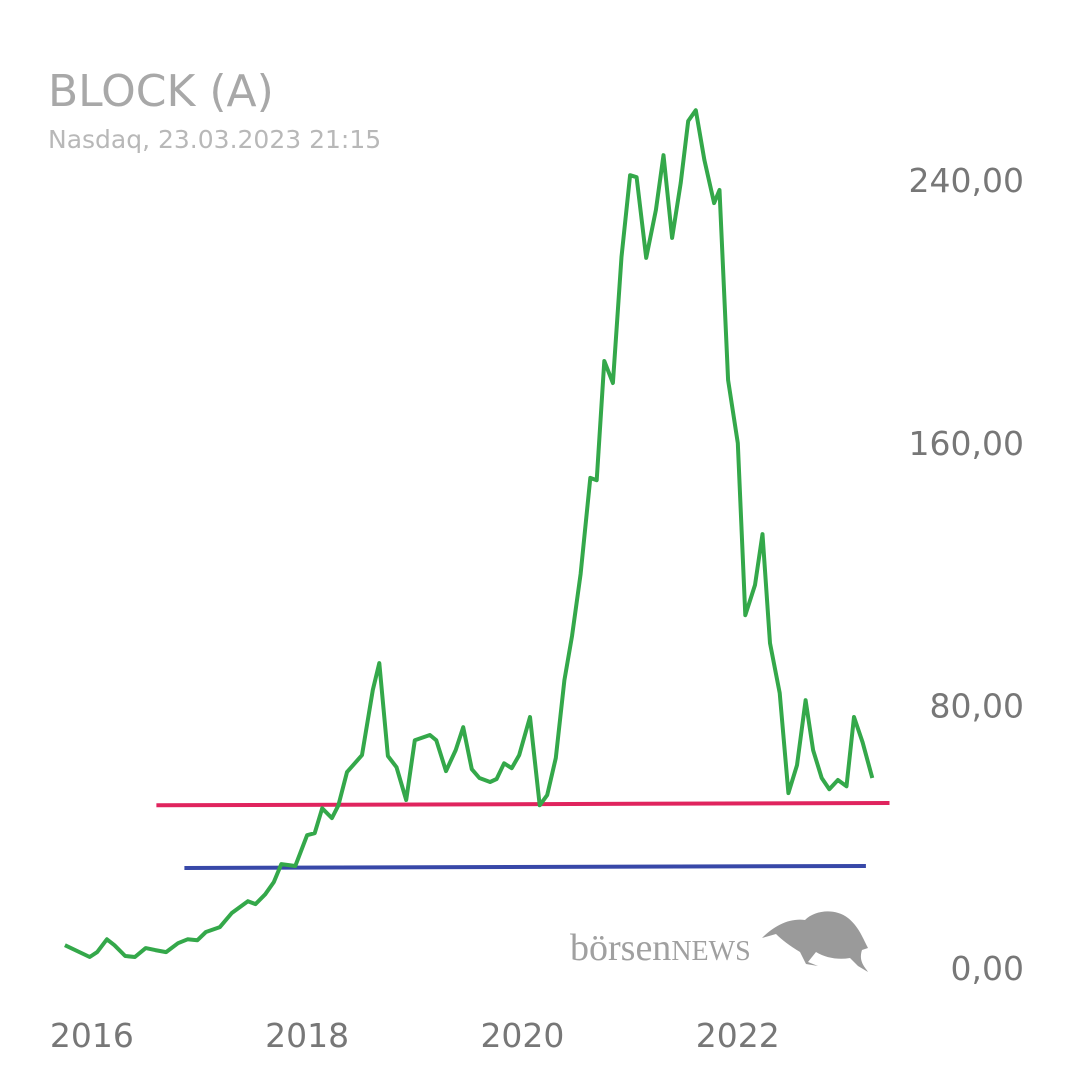 This screenshot has width=1080, height=1080. I want to click on x-tick-label: 2016, so click(92, 1035).